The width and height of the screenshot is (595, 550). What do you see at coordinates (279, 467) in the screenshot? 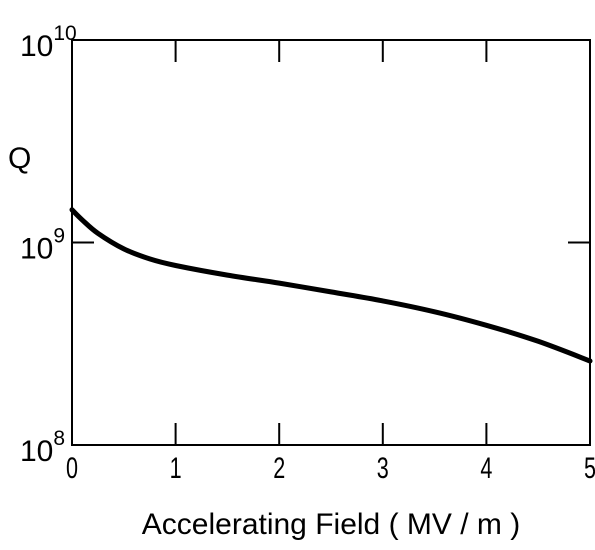
I see `x-tick-label: 2` at bounding box center [279, 467].